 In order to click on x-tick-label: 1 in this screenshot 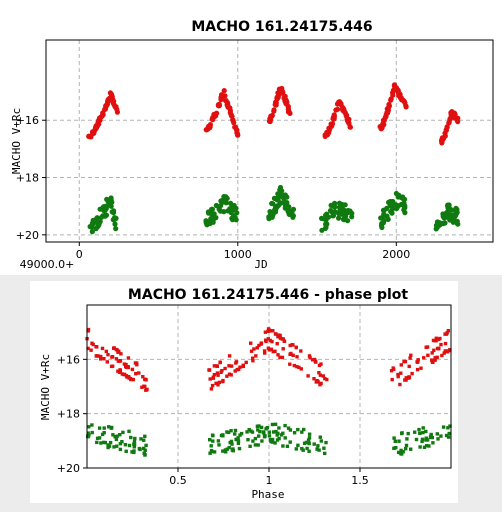, I will do `click(269, 480)`.